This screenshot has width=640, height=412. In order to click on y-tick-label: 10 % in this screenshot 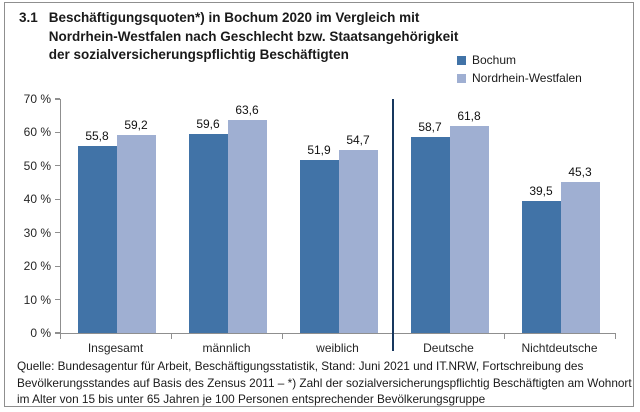, I will do `click(37, 299)`.